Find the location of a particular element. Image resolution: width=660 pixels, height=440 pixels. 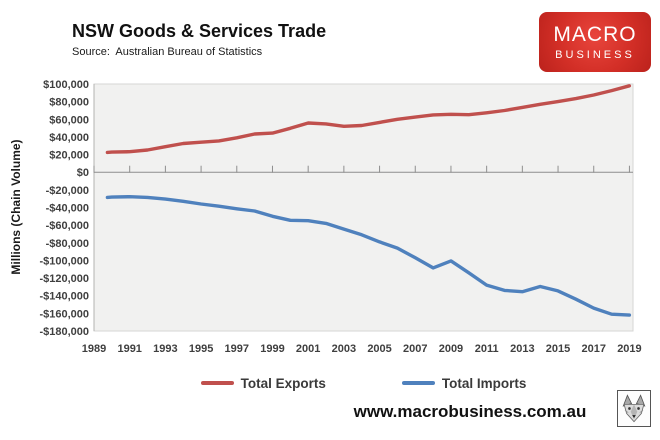

y-tick-label: -$140,000 is located at coordinates (64, 297).